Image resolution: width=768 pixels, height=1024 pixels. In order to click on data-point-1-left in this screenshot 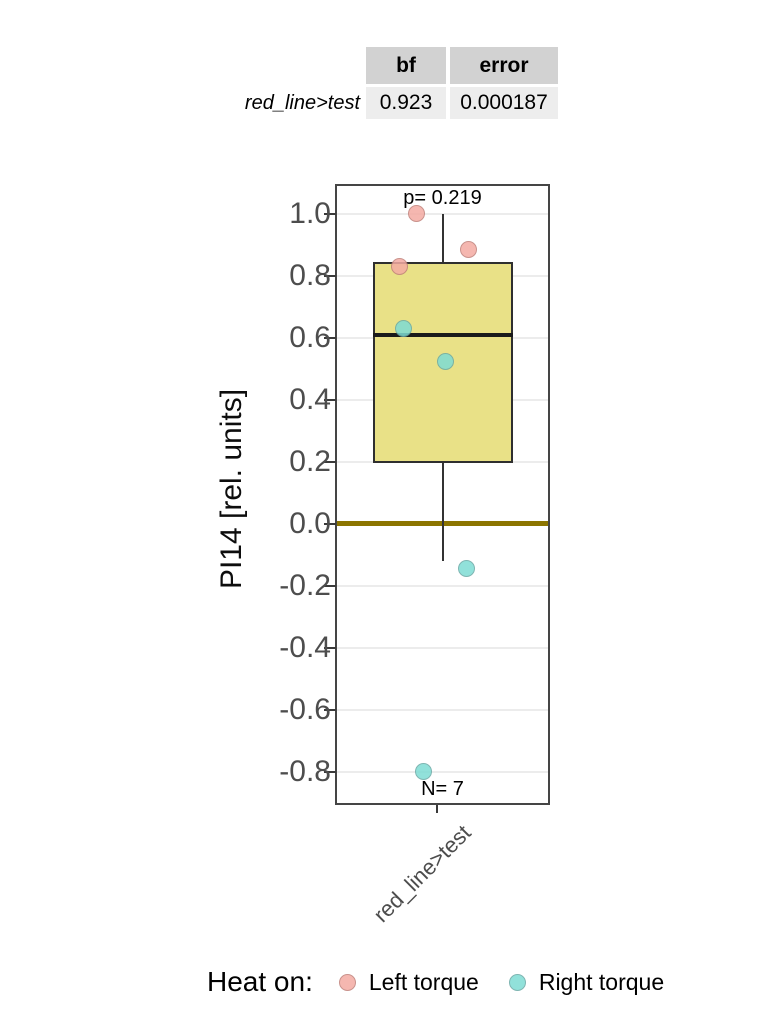, I will do `click(416, 214)`.